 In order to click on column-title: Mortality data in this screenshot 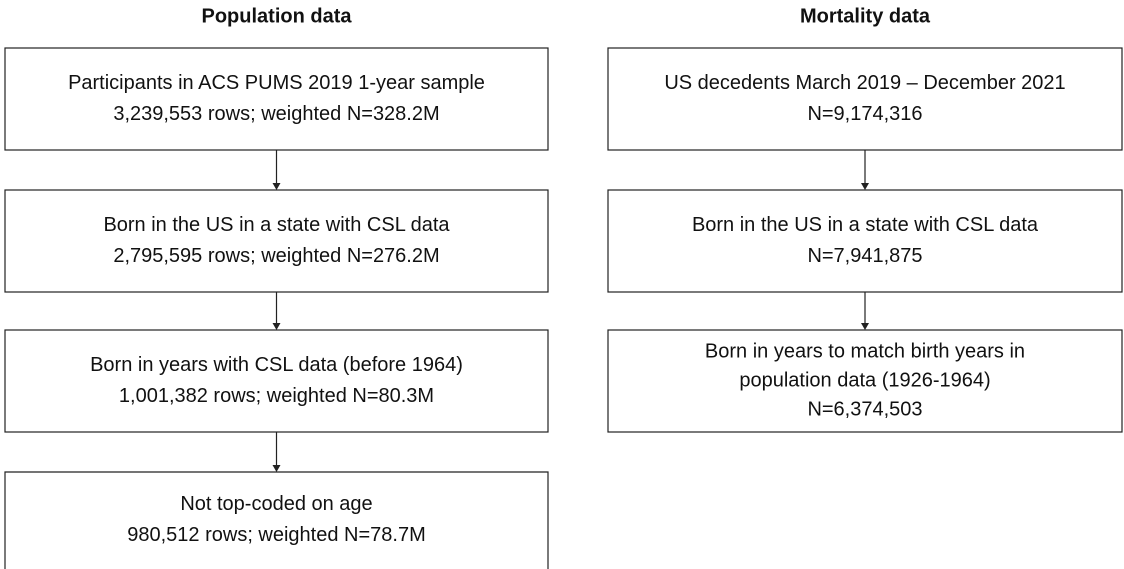, I will do `click(865, 16)`.